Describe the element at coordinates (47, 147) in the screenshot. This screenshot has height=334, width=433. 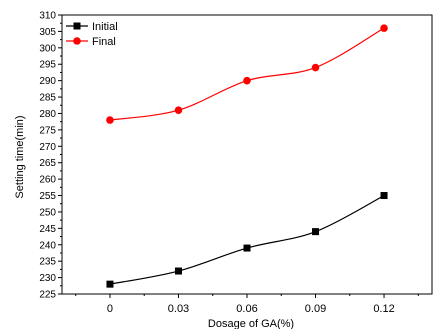
I see `y-tick-label: 270` at that location.